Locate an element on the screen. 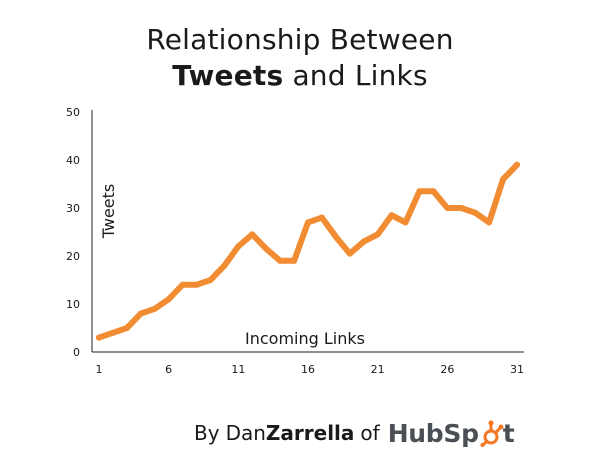  brand-text-a: HubSp is located at coordinates (433, 433).